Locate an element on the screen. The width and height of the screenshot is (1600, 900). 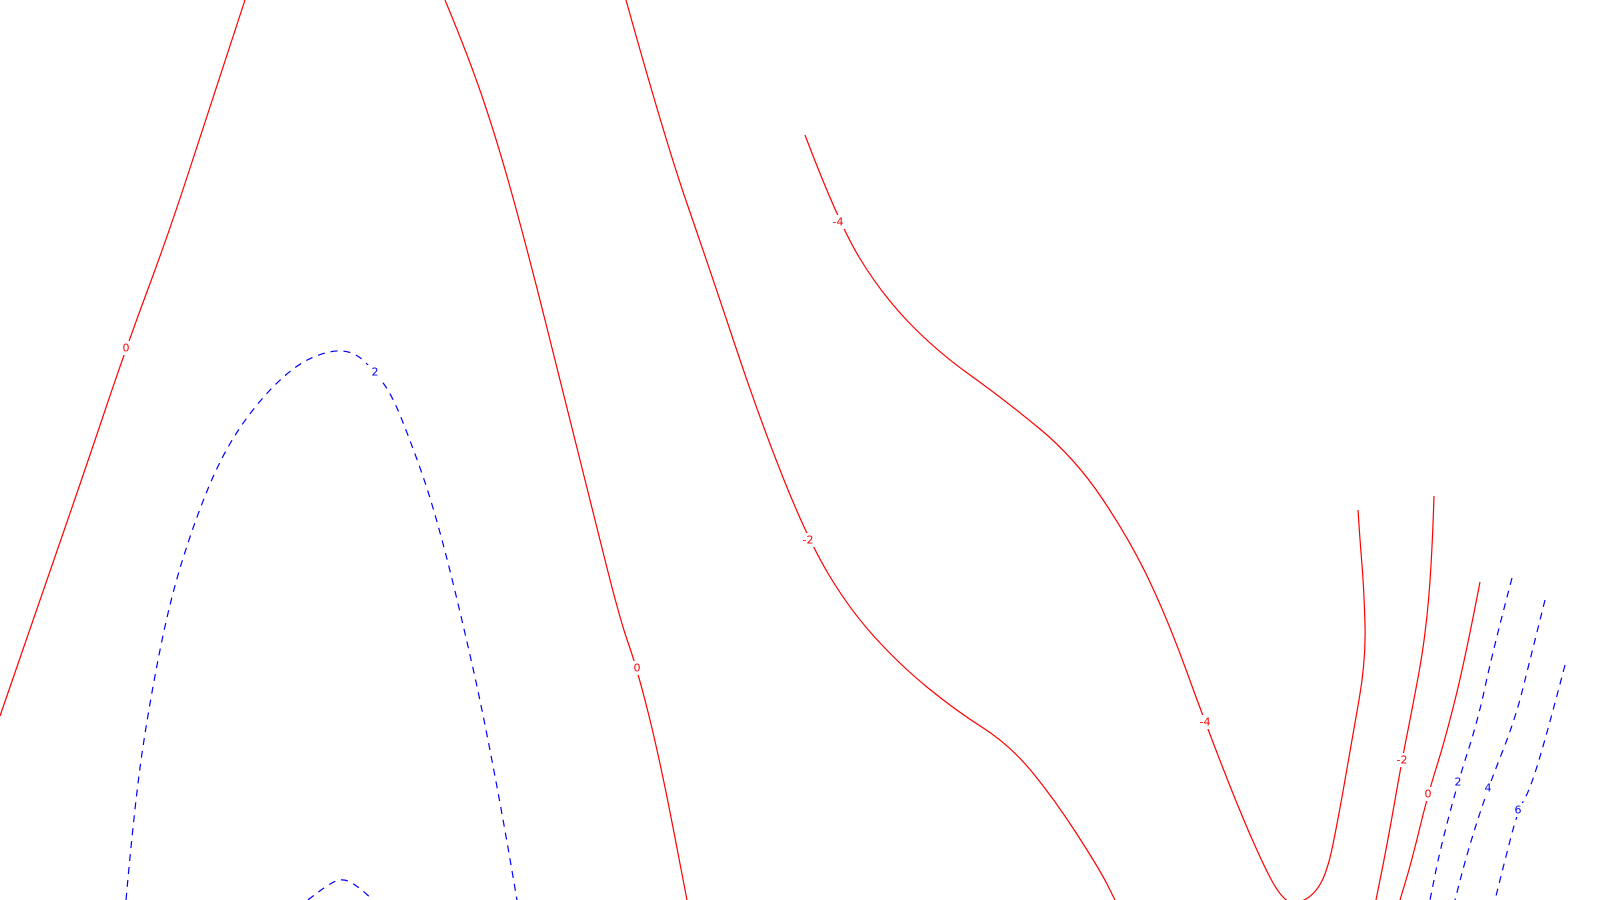
contour-label: 6 is located at coordinates (1518, 810).